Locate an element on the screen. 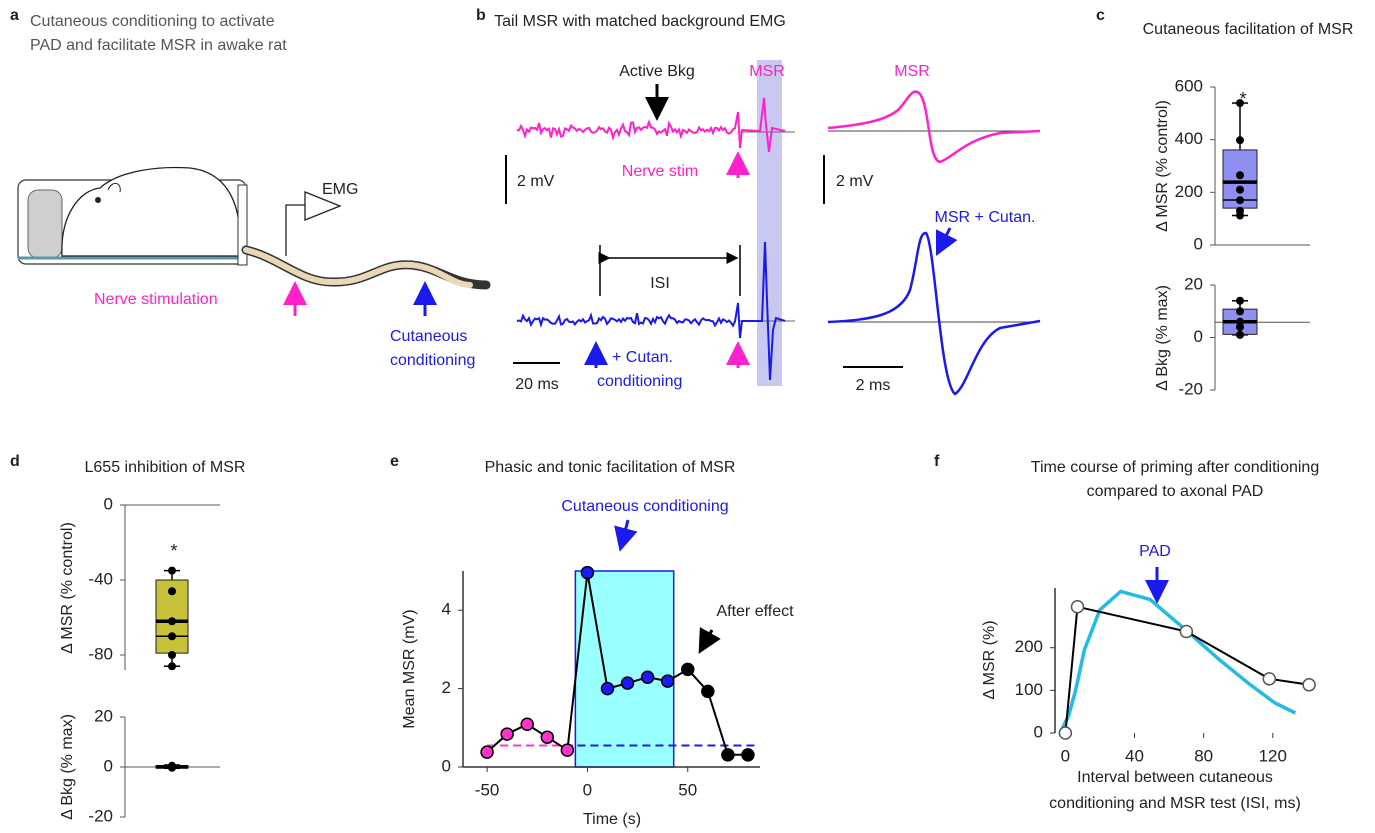 The image size is (1375, 833). y-tick-label: 100 is located at coordinates (1029, 689).